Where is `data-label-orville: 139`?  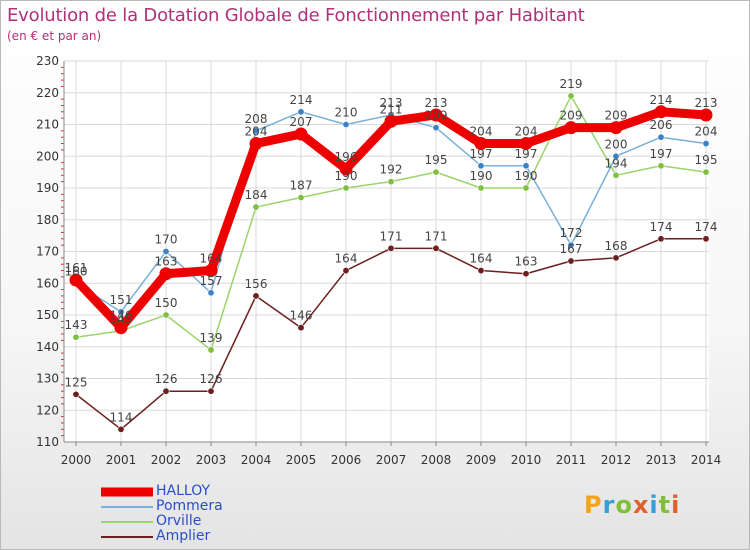
data-label-orville: 139 is located at coordinates (211, 338).